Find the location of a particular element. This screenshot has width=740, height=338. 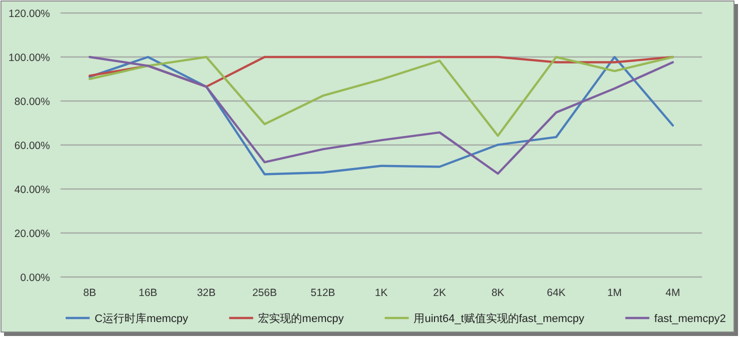

legend-label: C运行时库memcpy is located at coordinates (141, 318).